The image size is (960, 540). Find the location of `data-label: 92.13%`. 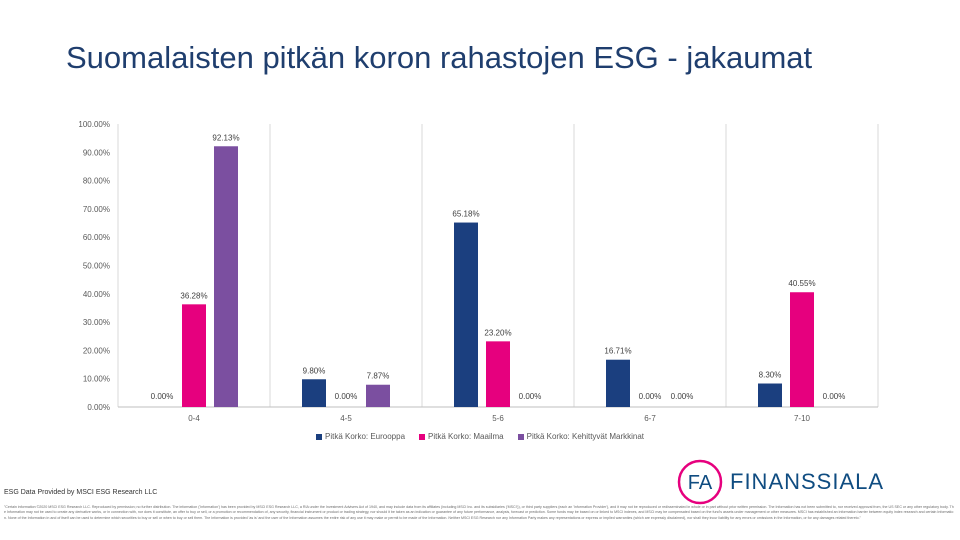

data-label: 92.13% is located at coordinates (225, 137).